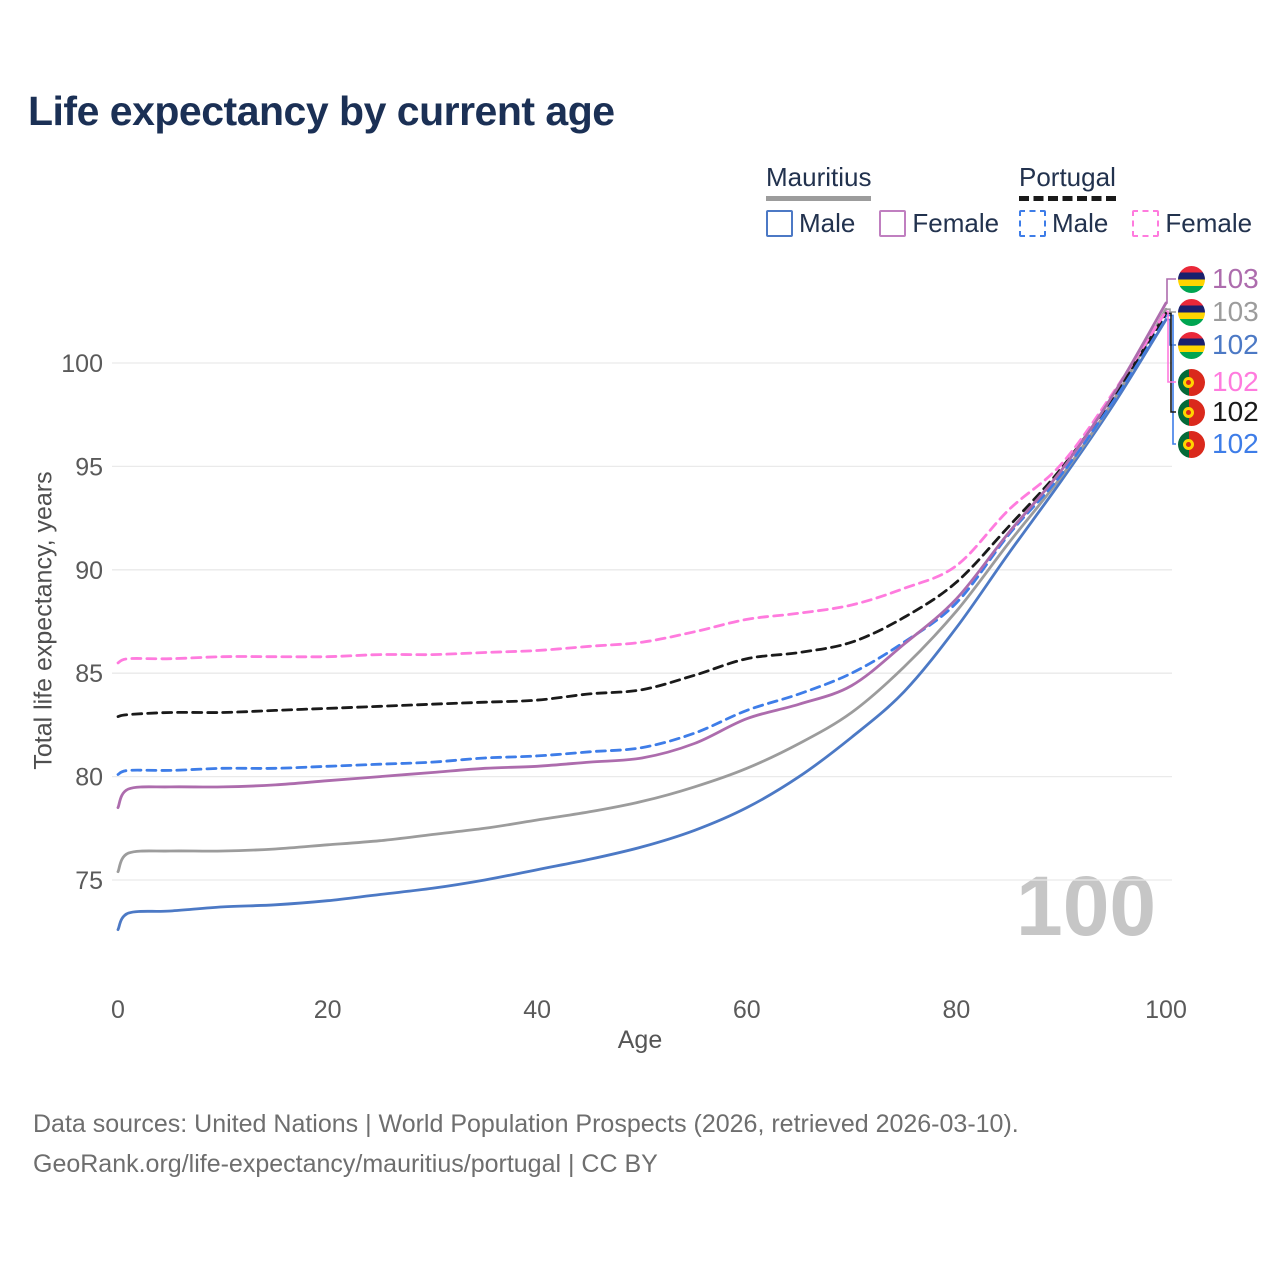 This screenshot has width=1280, height=1280. I want to click on leader-line-pt-male, so click(1171, 379).